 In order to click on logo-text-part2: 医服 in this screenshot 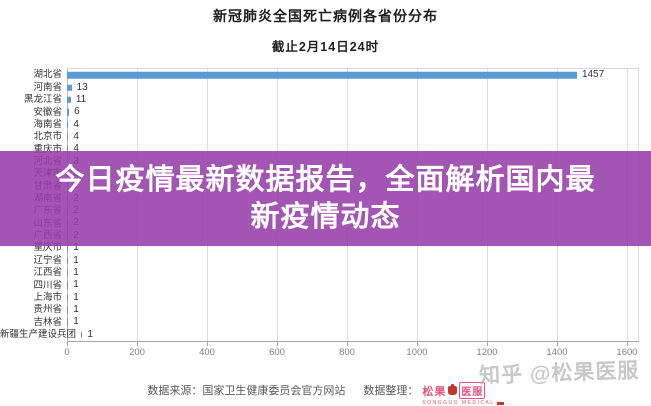, I will do `click(472, 390)`.